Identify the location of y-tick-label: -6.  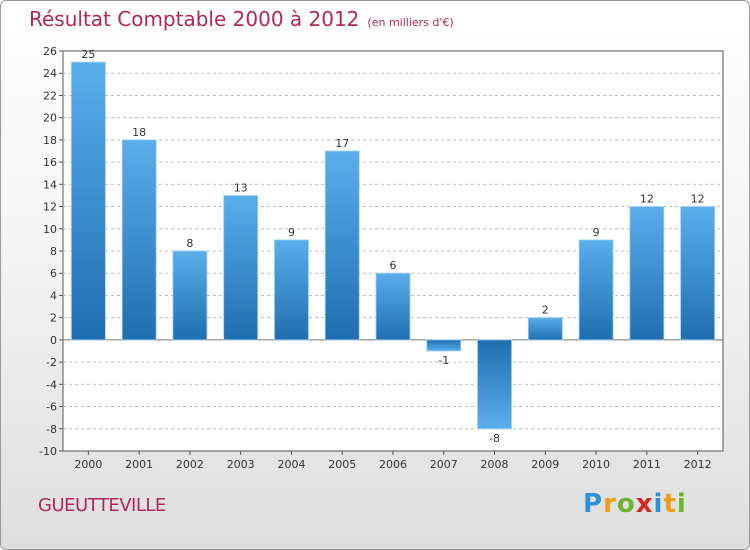
(51, 407).